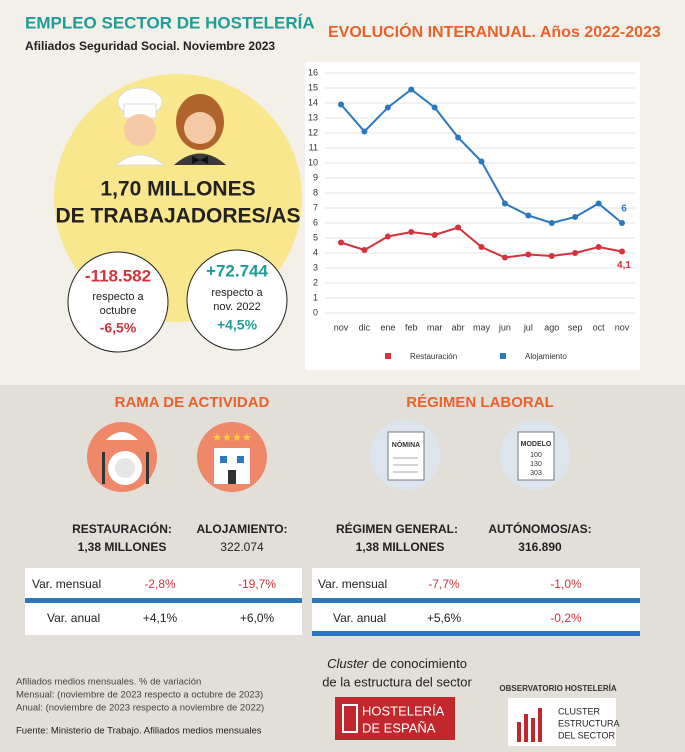  I want to click on monthly-pct: -6,5%, so click(118, 328).